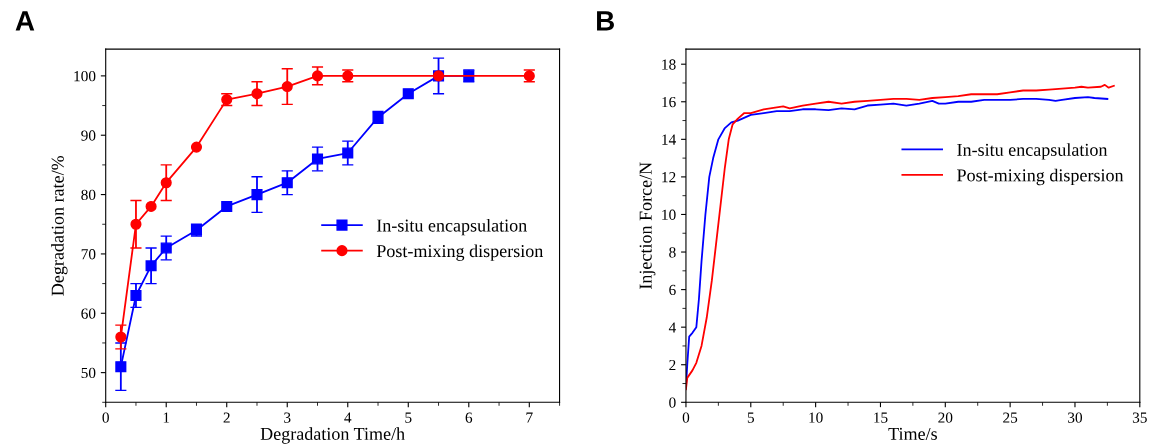 This screenshot has width=1149, height=447. Describe the element at coordinates (85, 76) in the screenshot. I see `y-tick-label: 100` at that location.